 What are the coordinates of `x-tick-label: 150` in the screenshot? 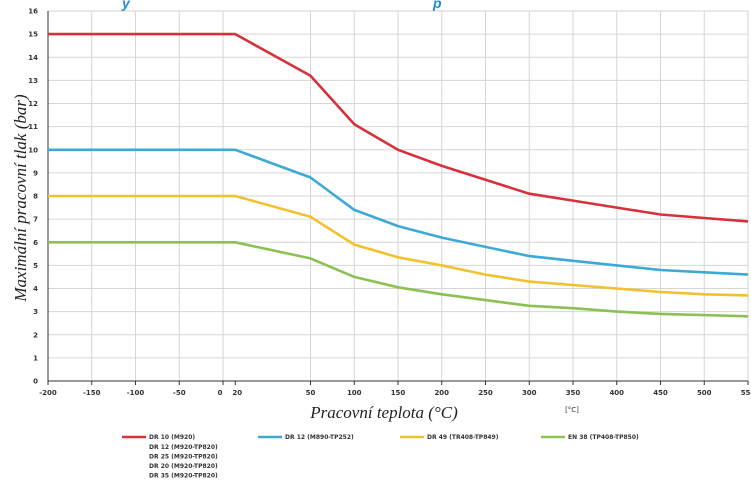 It's located at (398, 393).